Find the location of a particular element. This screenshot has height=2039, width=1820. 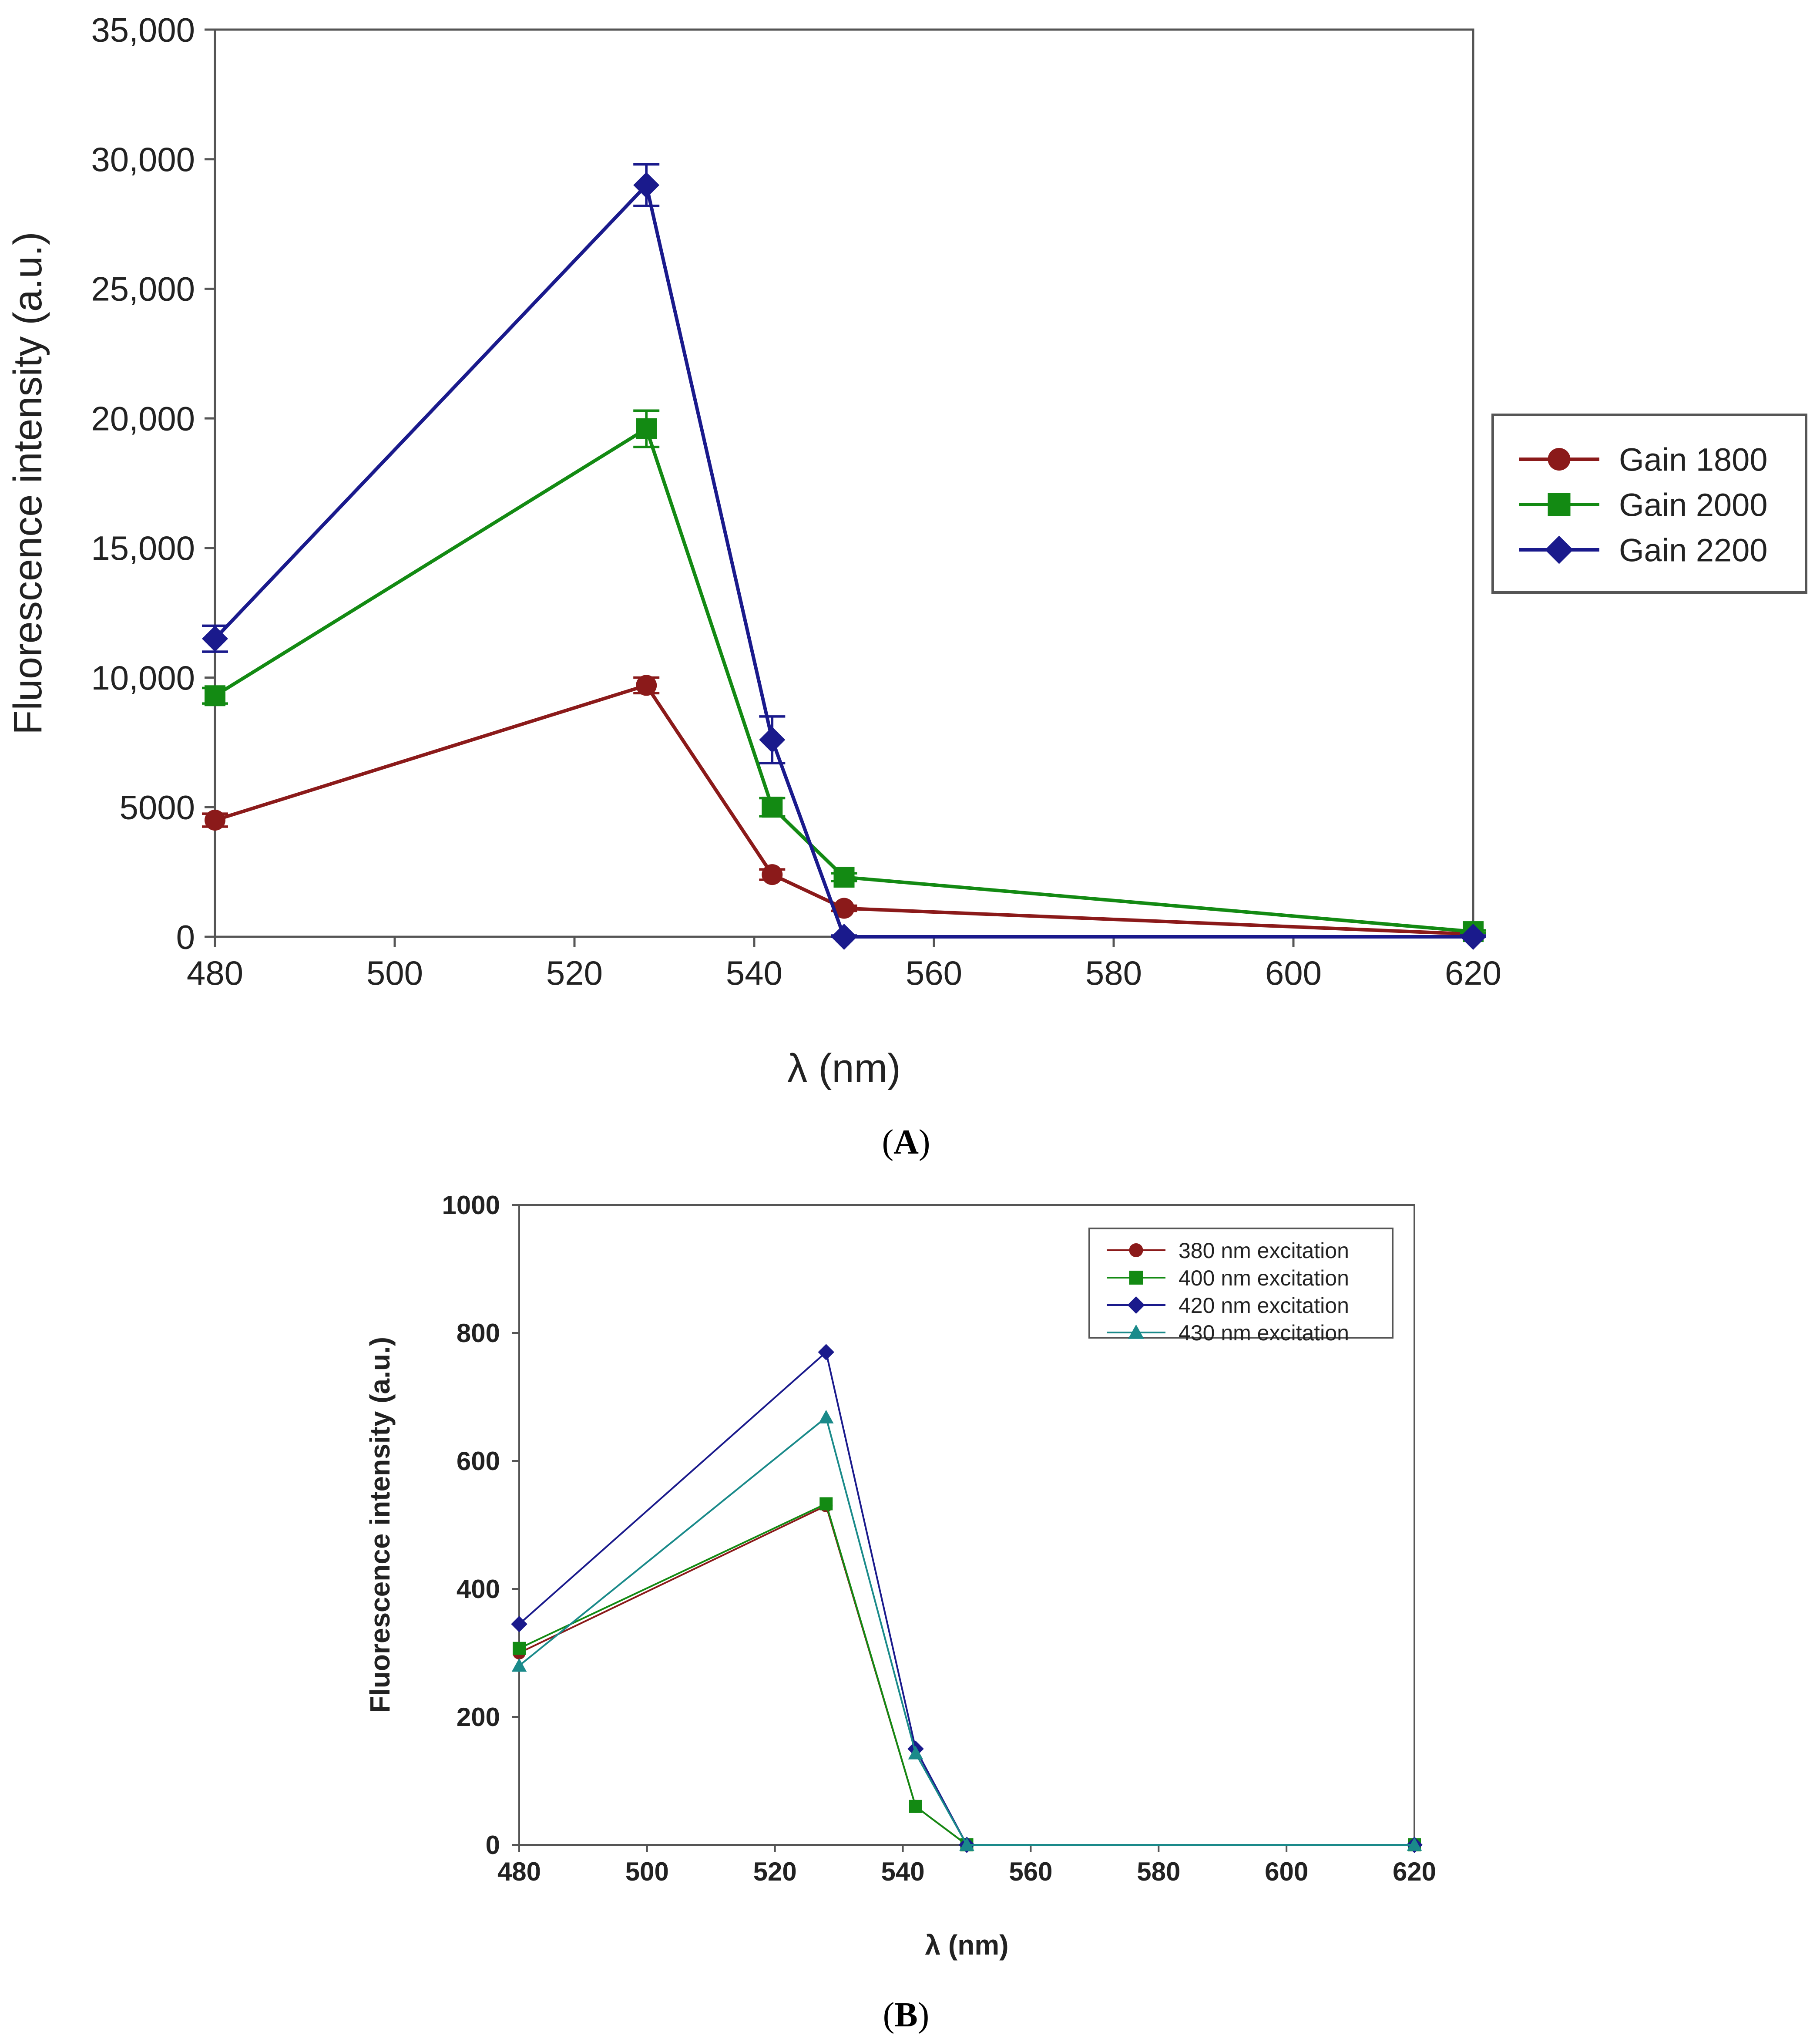

chart-b-ytick-label: 800 is located at coordinates (478, 1333).